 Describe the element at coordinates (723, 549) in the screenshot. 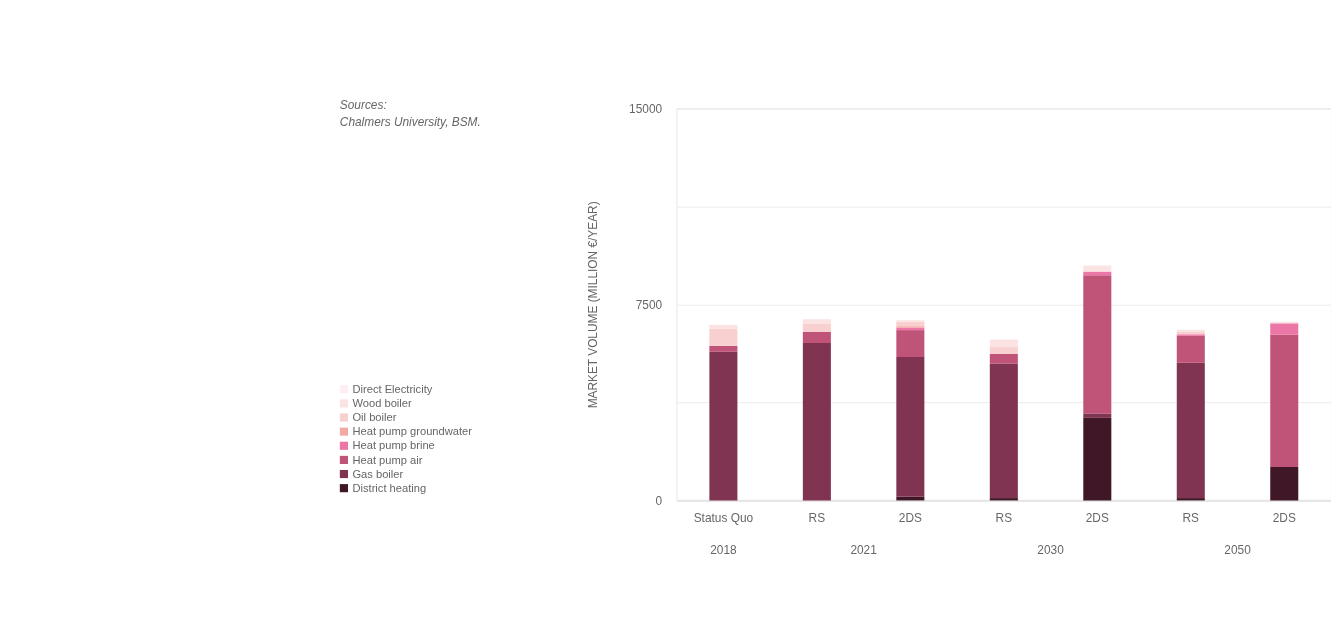

I see `text: 2018` at that location.